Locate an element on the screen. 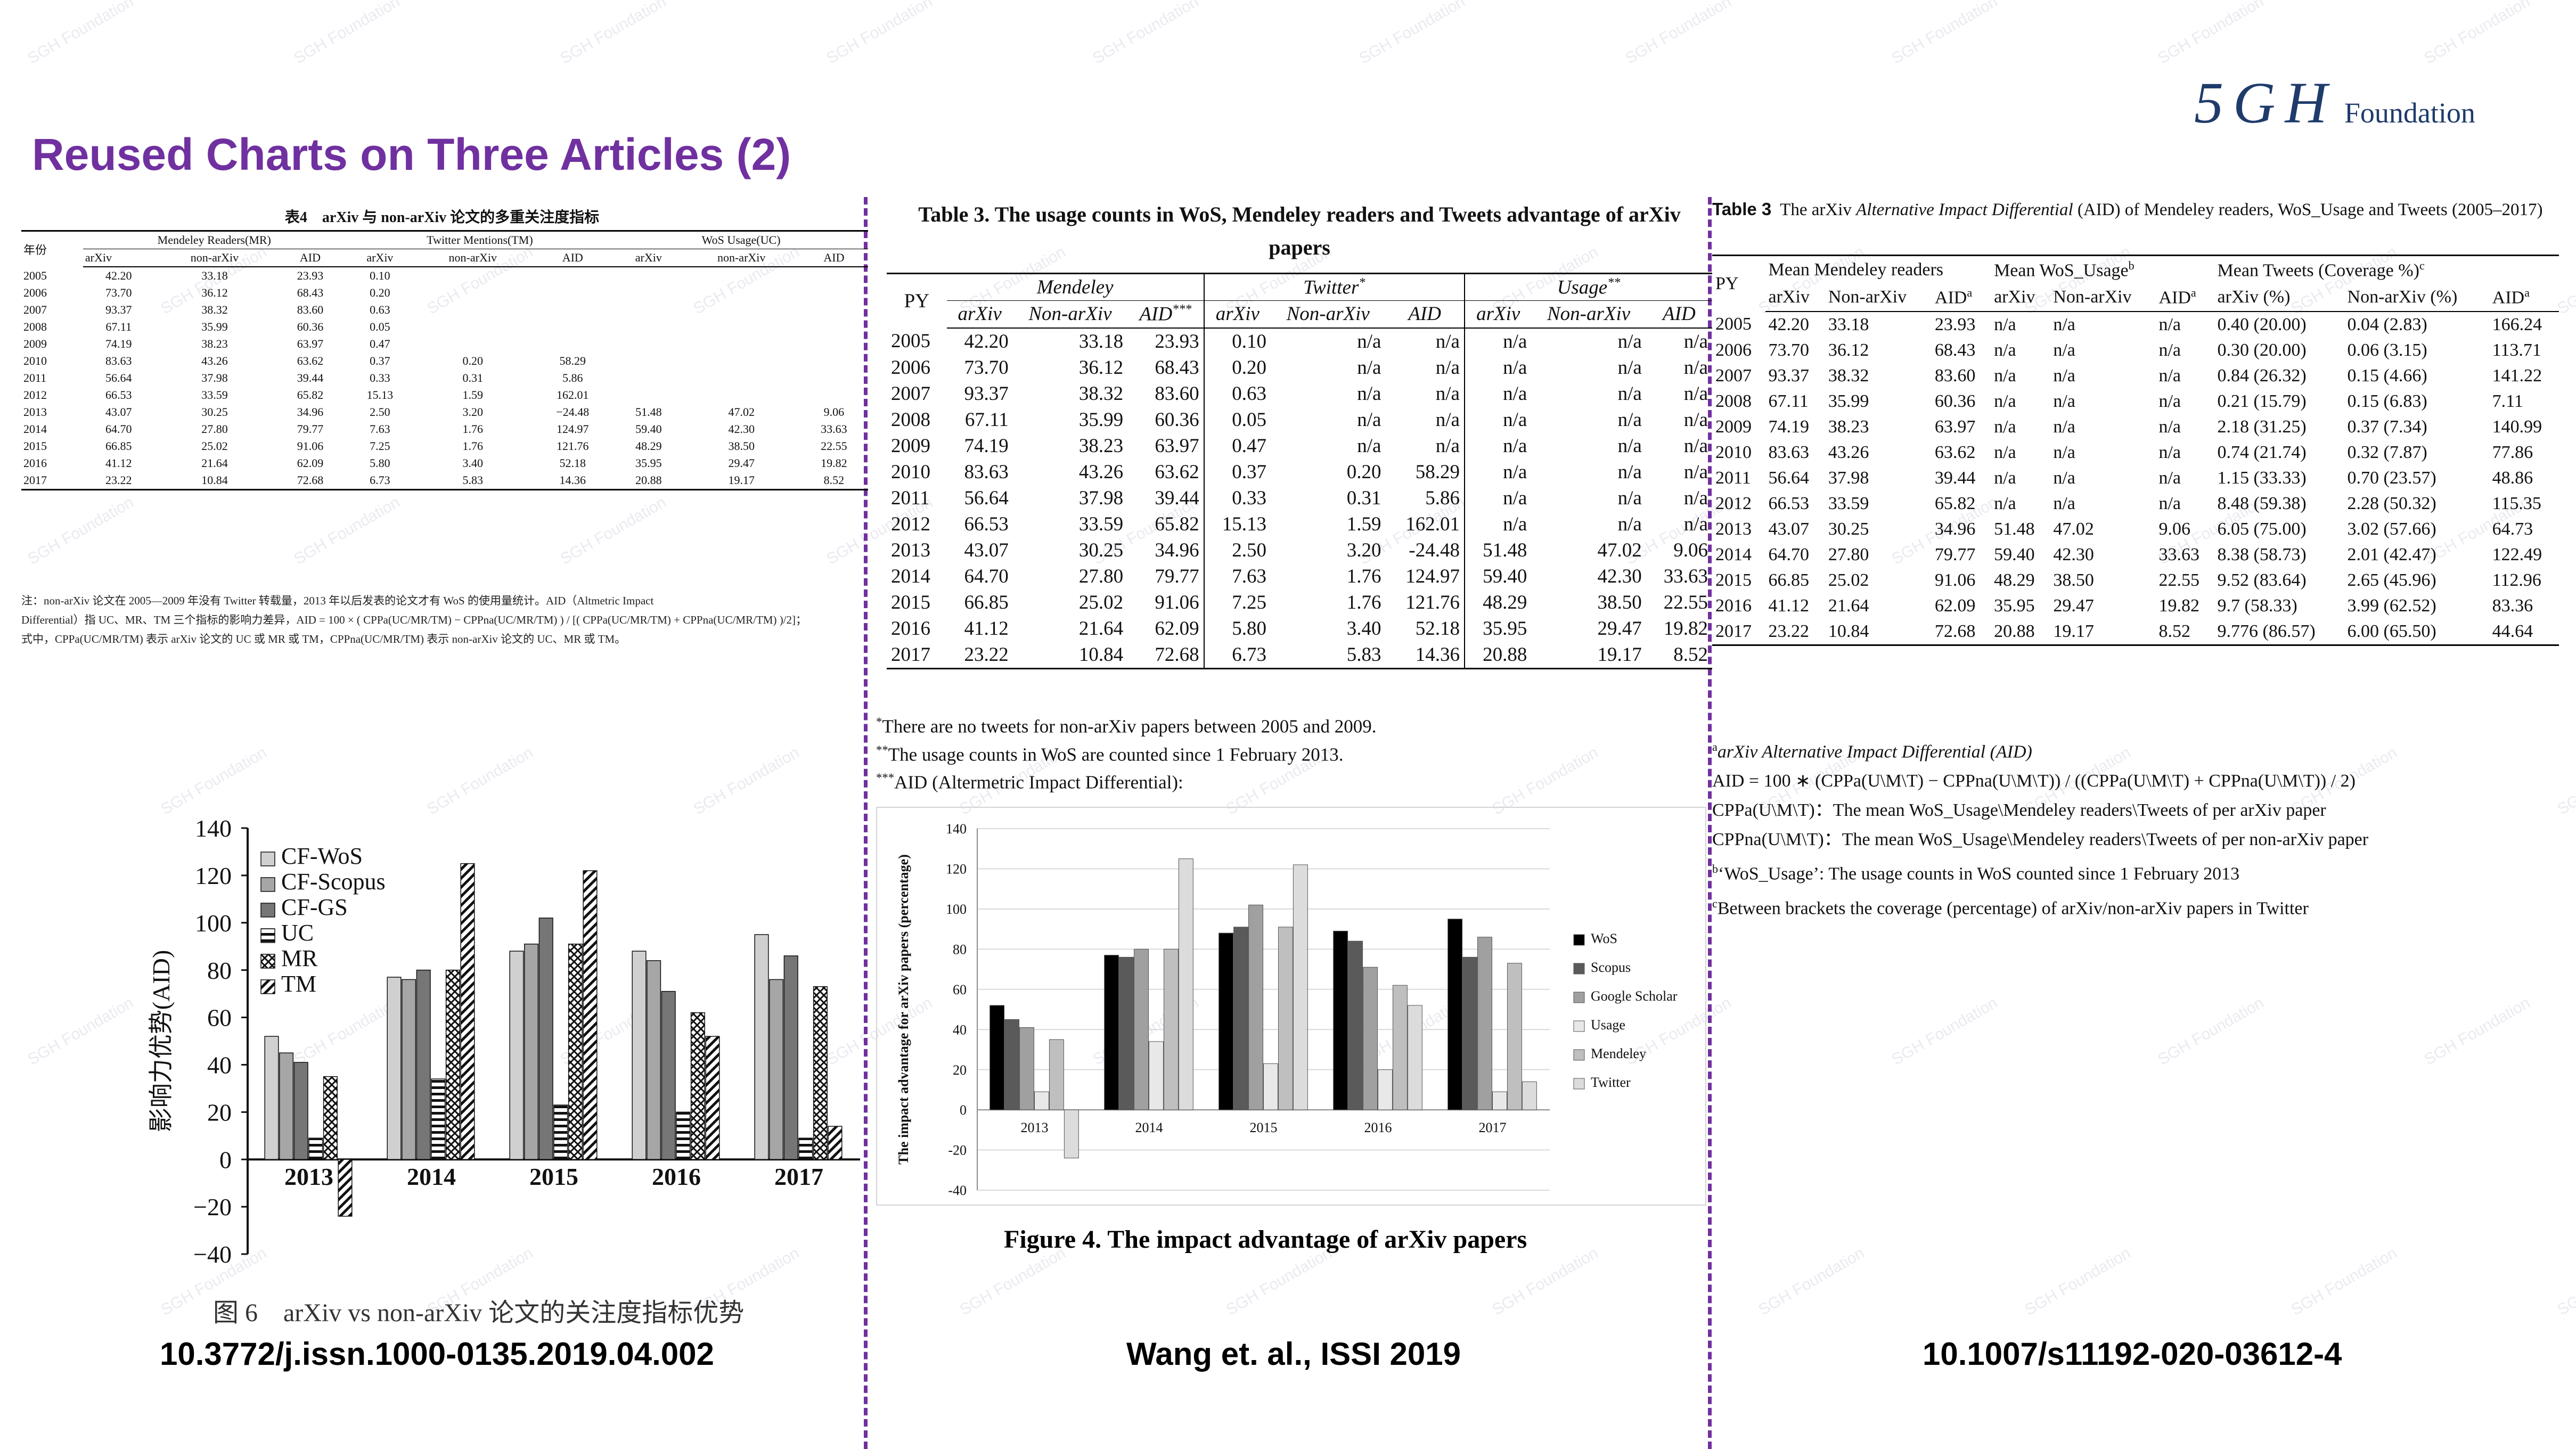 The width and height of the screenshot is (2576, 1449). subhead: Non-arXiv (%) is located at coordinates (2416, 297).